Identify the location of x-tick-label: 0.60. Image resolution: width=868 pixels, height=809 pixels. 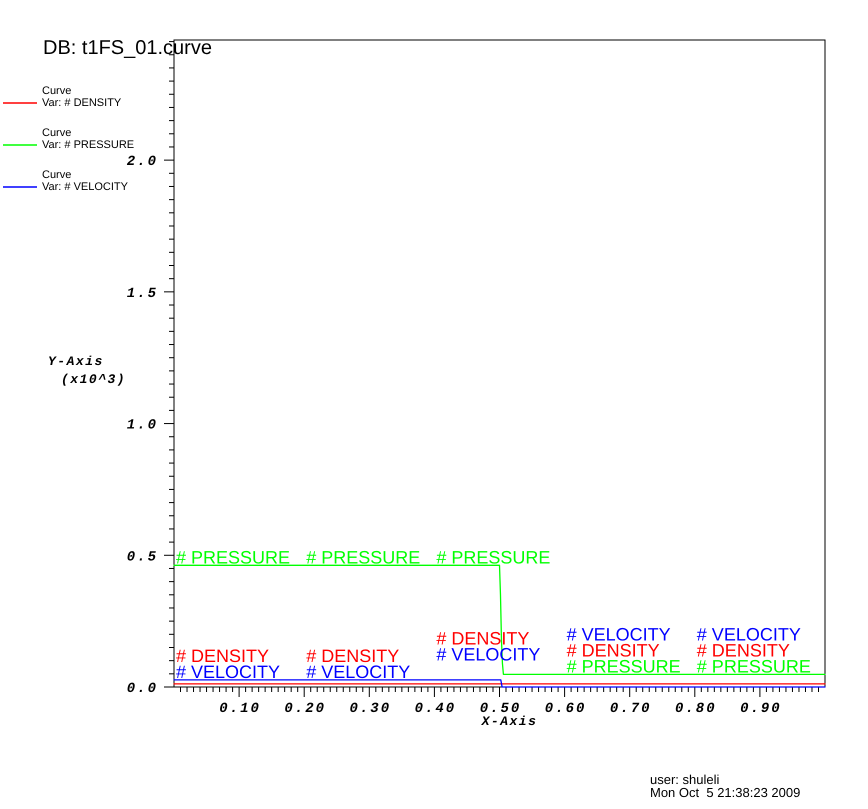
(565, 709).